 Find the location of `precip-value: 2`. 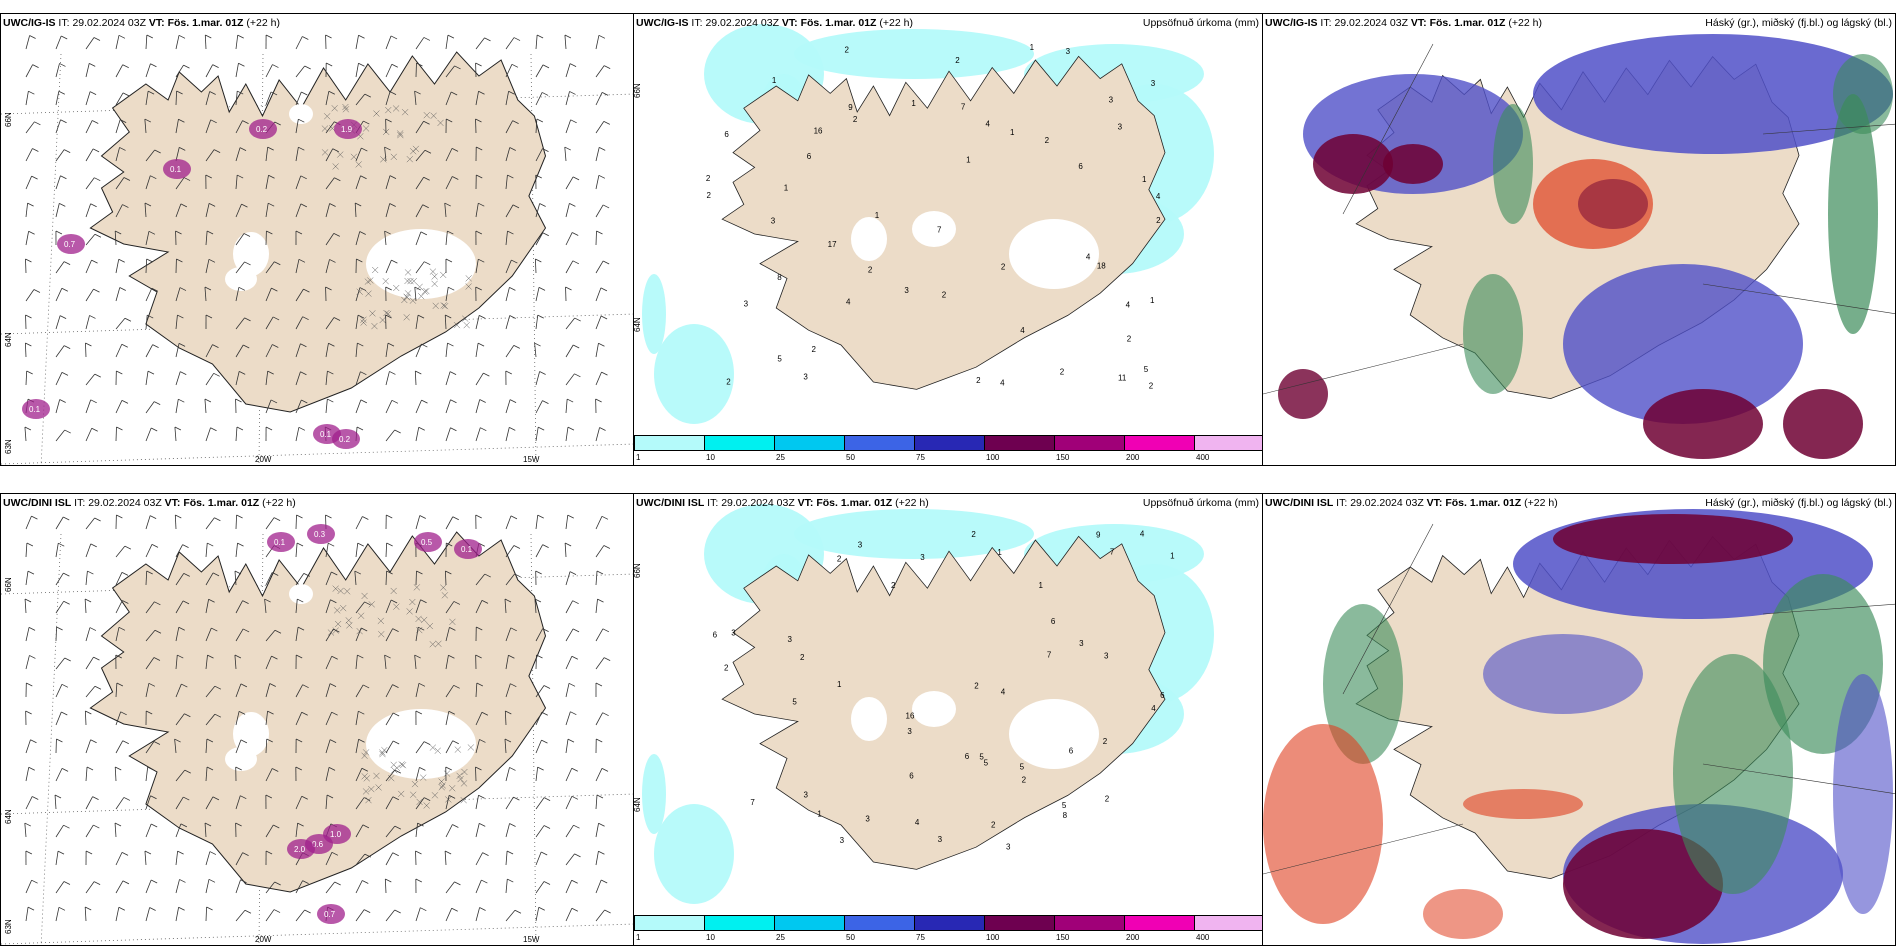

precip-value: 2 is located at coordinates (1129, 339).